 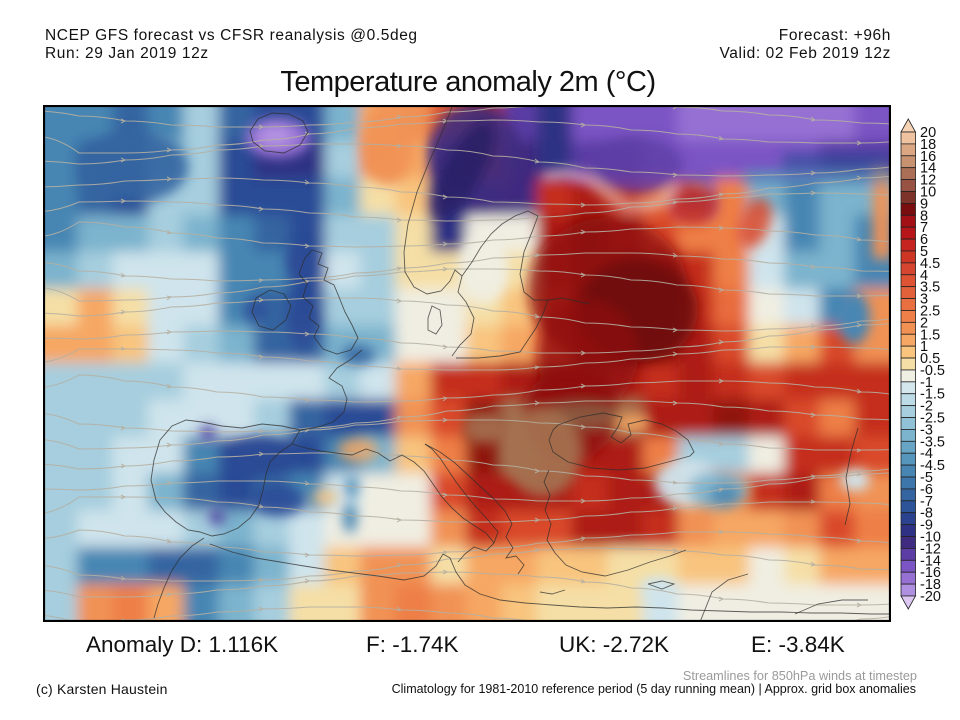 I want to click on svg-text: -2, so click(x=926, y=407).